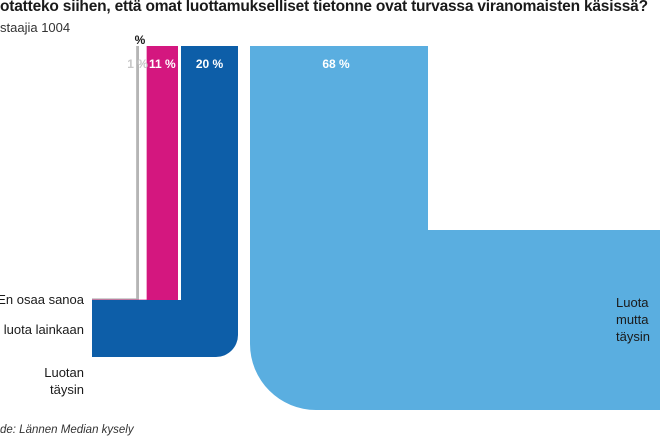  Describe the element at coordinates (210, 64) in the screenshot. I see `value-label-luotan-täysin: 20 %` at that location.